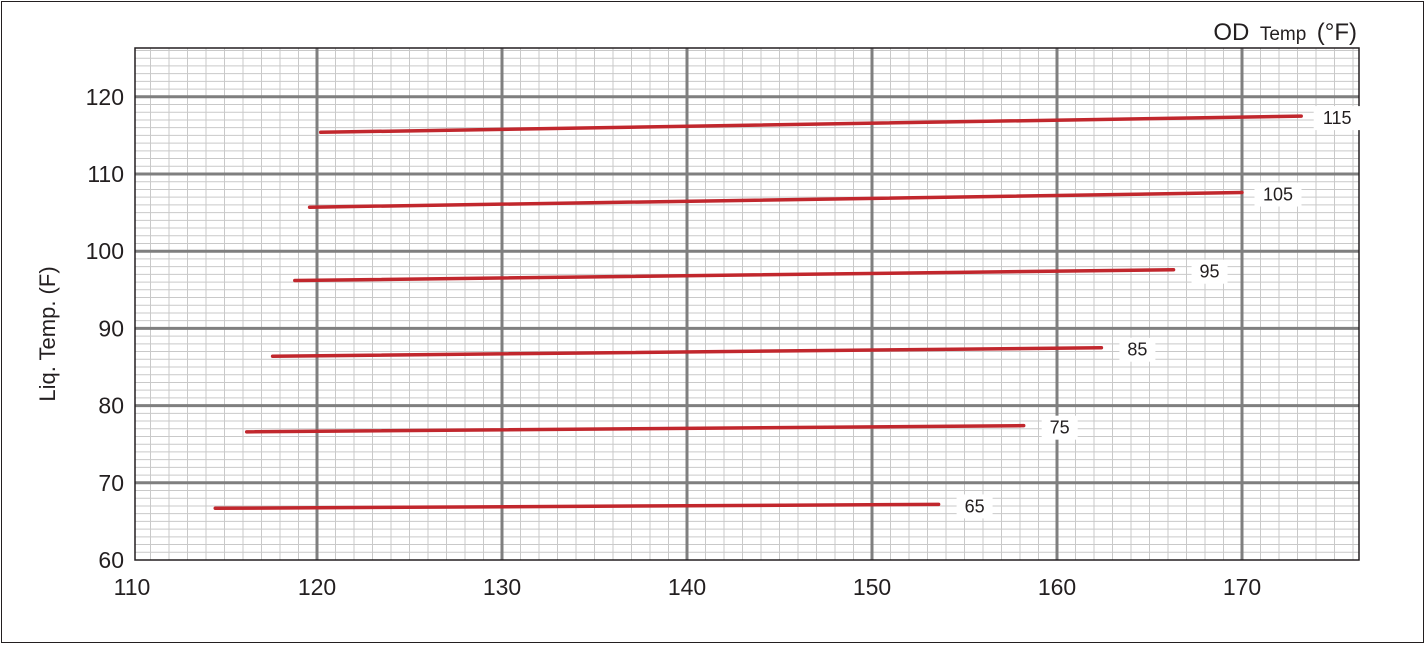  I want to click on x-axis-title: OD Temp (°F), so click(1285, 32).